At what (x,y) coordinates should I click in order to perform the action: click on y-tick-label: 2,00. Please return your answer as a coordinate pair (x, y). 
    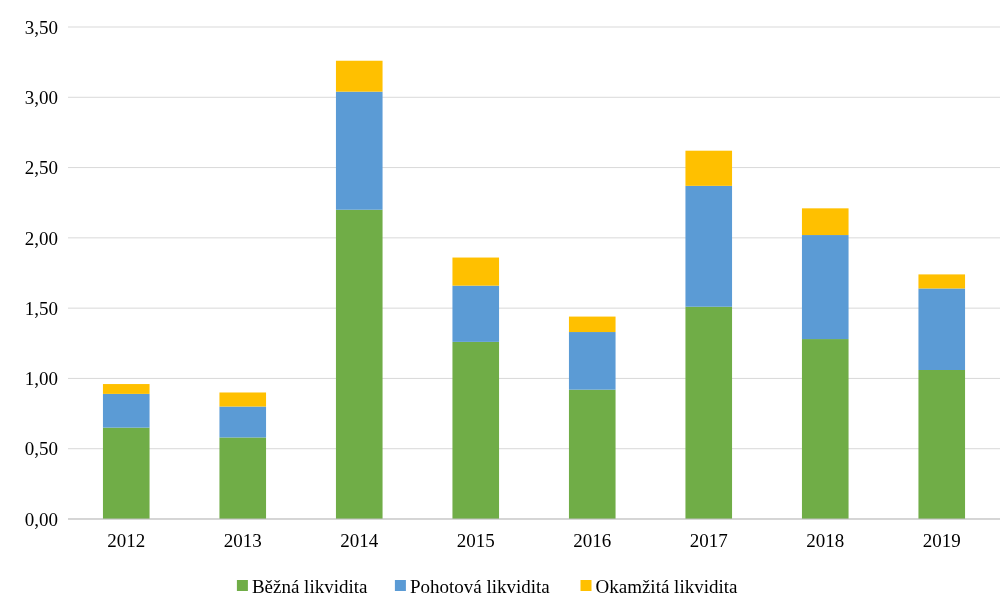
    Looking at the image, I should click on (41, 238).